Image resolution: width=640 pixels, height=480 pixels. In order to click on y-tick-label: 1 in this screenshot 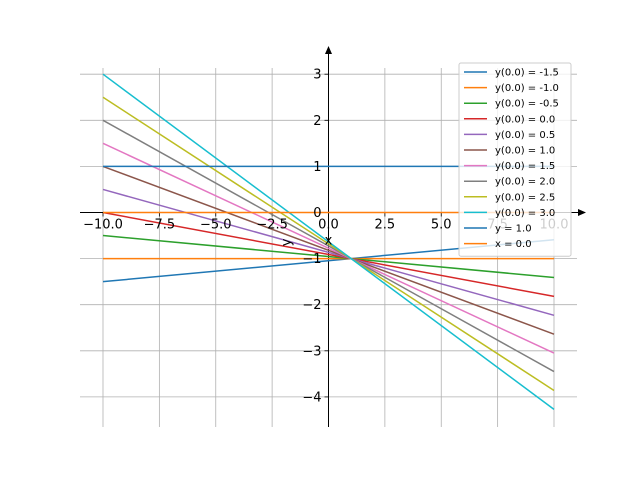, I will do `click(317, 167)`.